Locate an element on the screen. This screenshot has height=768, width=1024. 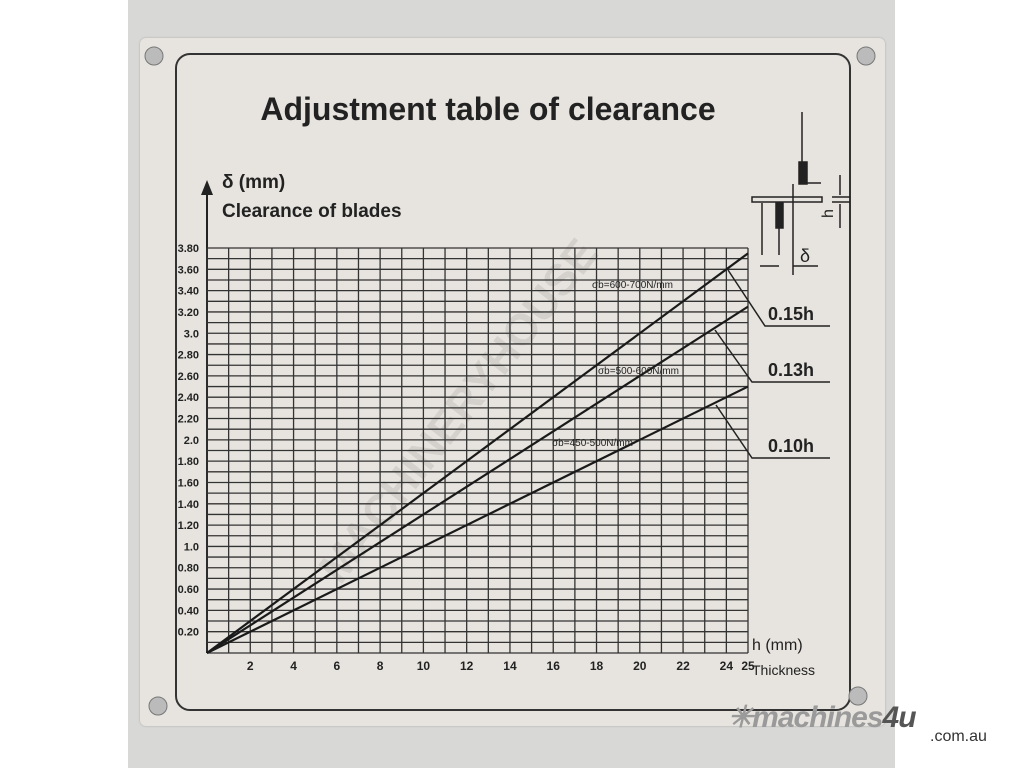
brand-logo: ✳machines4u is located at coordinates (822, 717).